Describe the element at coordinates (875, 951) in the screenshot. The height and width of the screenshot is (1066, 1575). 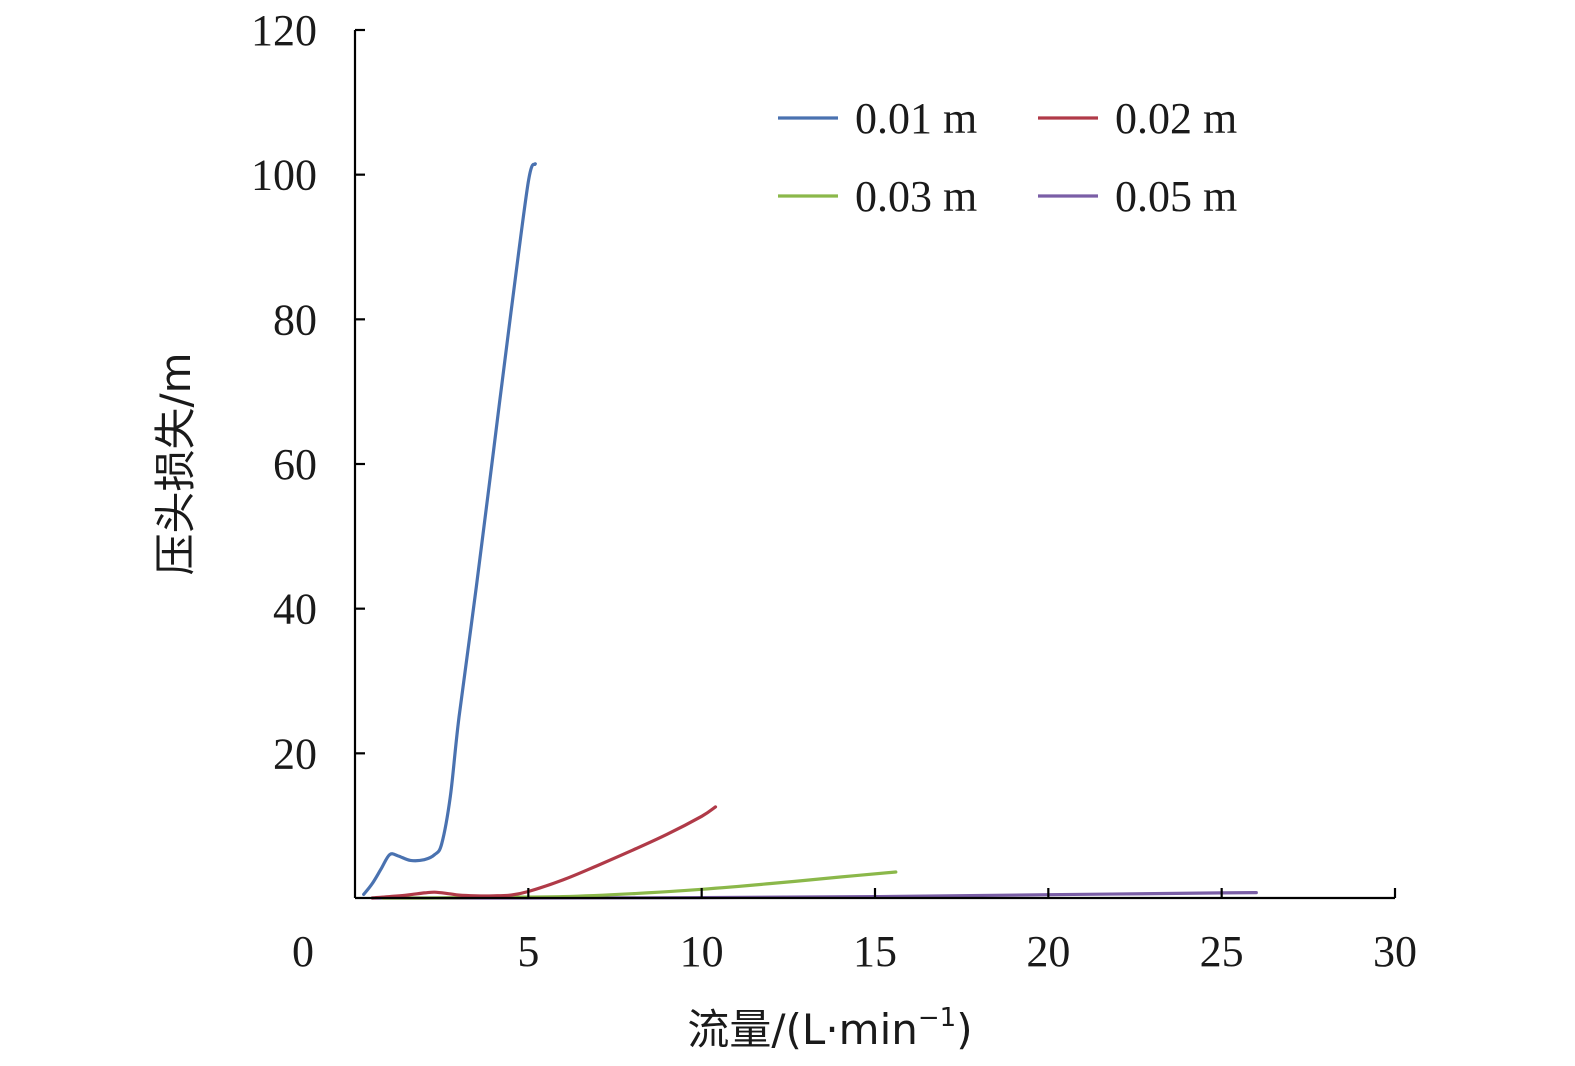
I see `x-tick-label: 15` at that location.